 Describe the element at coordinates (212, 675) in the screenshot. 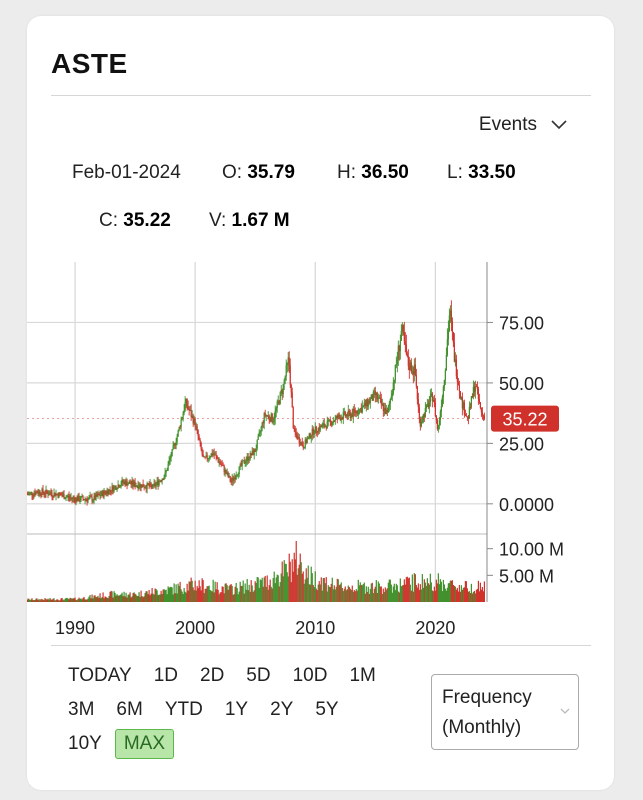

I see `range-button-2d: 2D` at that location.